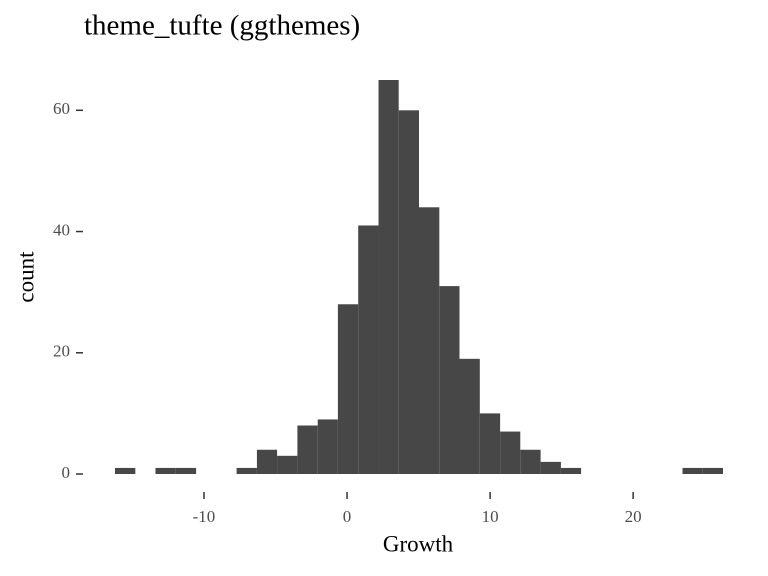 Image resolution: width=768 pixels, height=576 pixels. I want to click on x-tick-label: -10, so click(204, 516).